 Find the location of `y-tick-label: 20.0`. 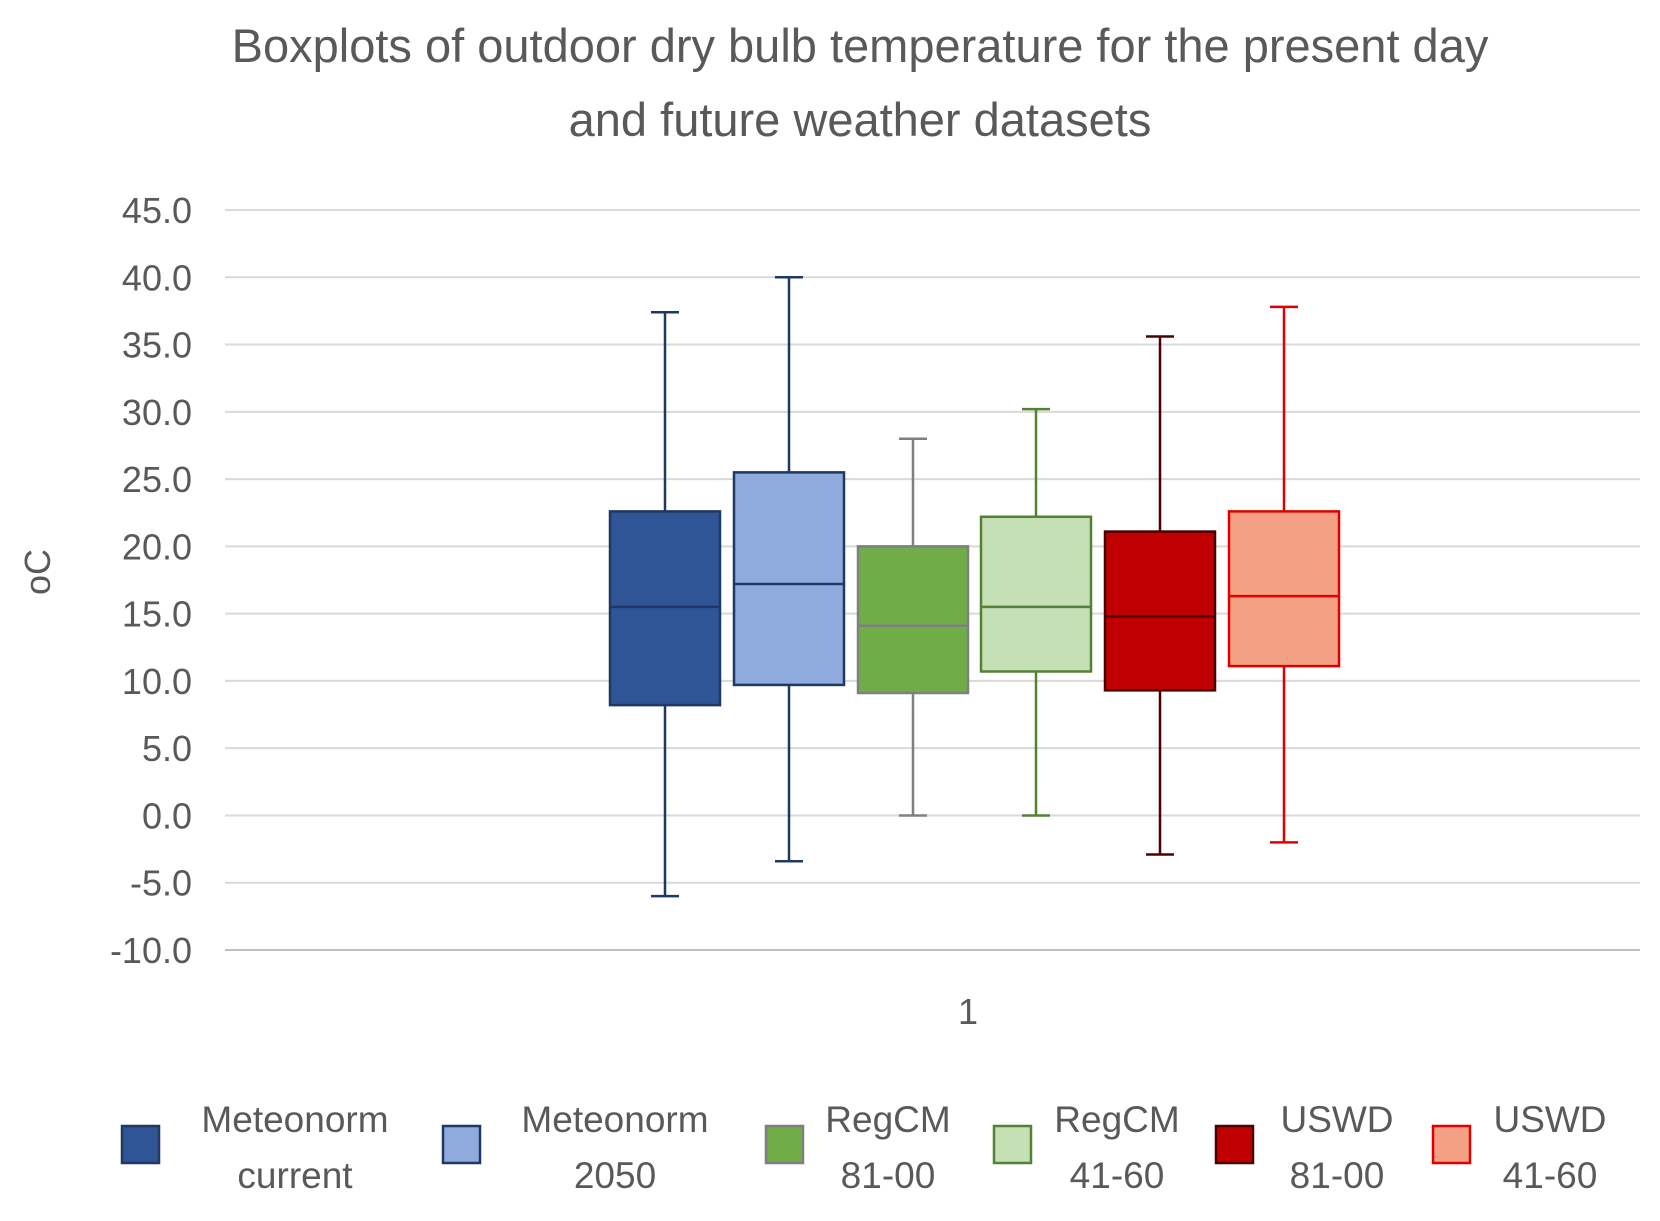

y-tick-label: 20.0 is located at coordinates (157, 546).